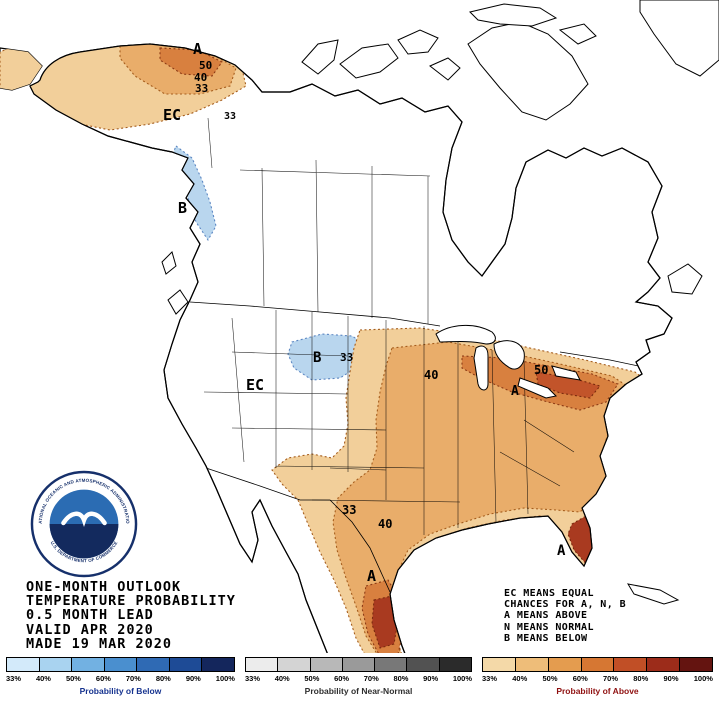  Describe the element at coordinates (205, 65) in the screenshot. I see `label-alaska-50: 50` at that location.